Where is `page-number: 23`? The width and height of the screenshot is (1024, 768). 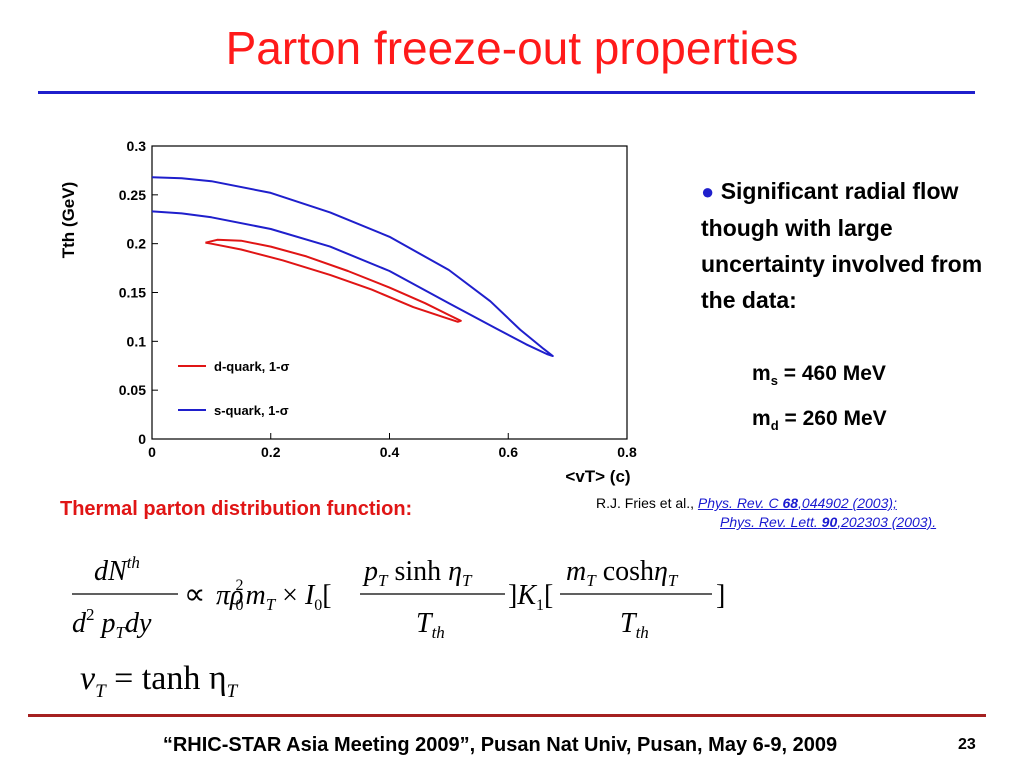 page-number: 23 is located at coordinates (967, 744).